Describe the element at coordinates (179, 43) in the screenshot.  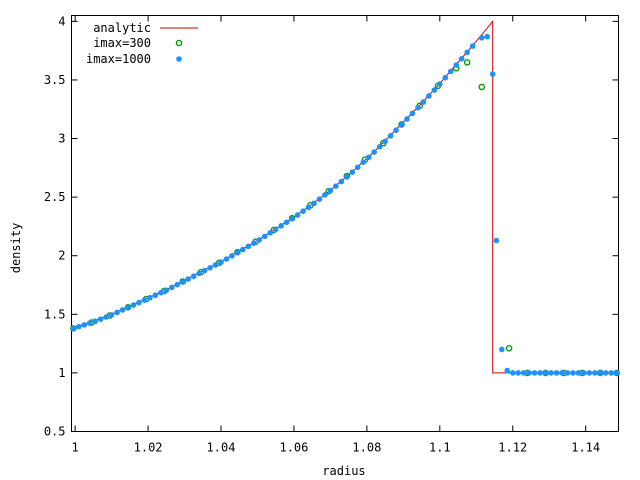
I see `legend-marker-imax300` at that location.